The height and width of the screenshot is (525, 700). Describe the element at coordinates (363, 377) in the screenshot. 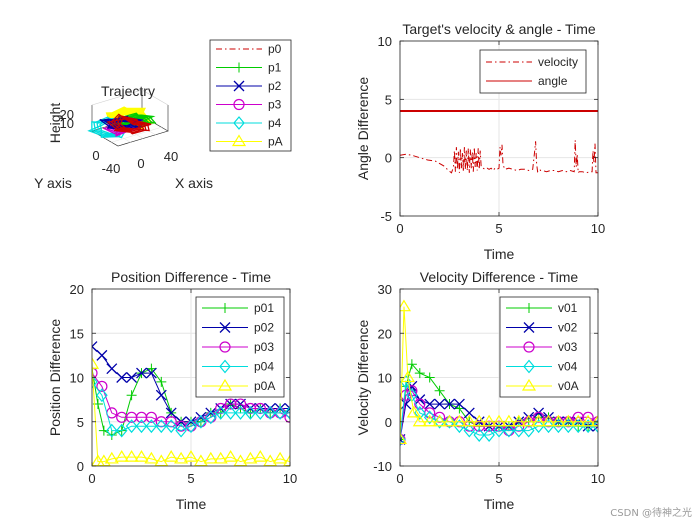

I see `velocity-difference-y-label: Velocity Difference` at that location.